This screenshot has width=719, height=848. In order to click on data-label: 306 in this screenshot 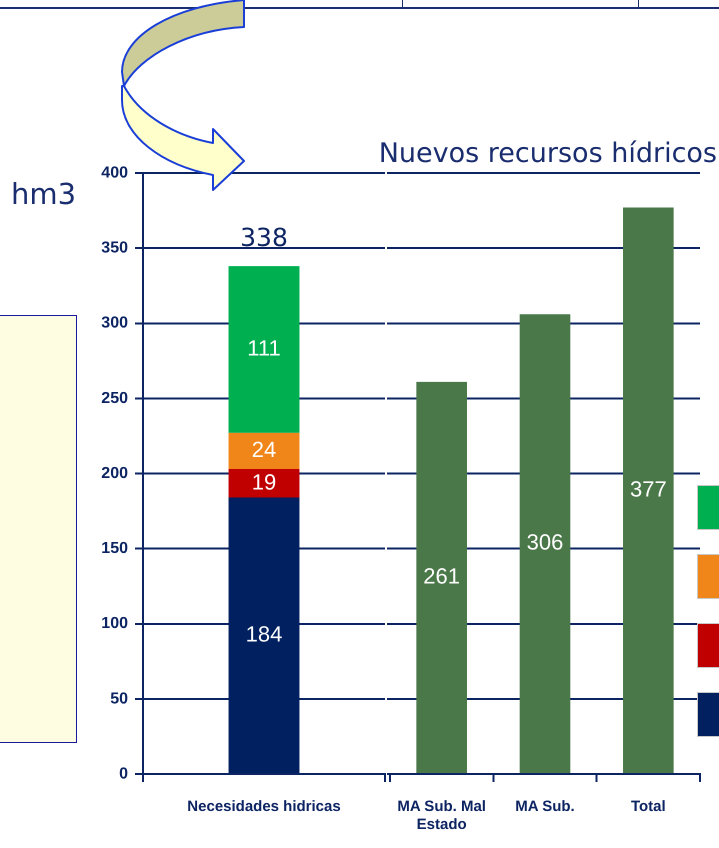, I will do `click(545, 542)`.